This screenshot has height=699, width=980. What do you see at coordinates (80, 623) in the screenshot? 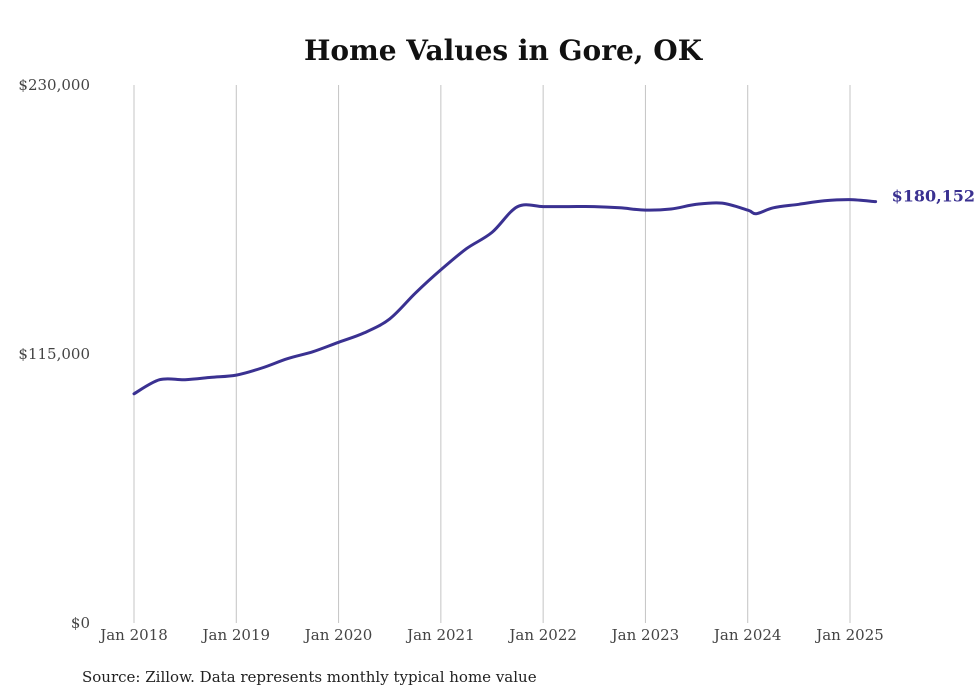
I see `y-tick-label: $0` at bounding box center [80, 623].